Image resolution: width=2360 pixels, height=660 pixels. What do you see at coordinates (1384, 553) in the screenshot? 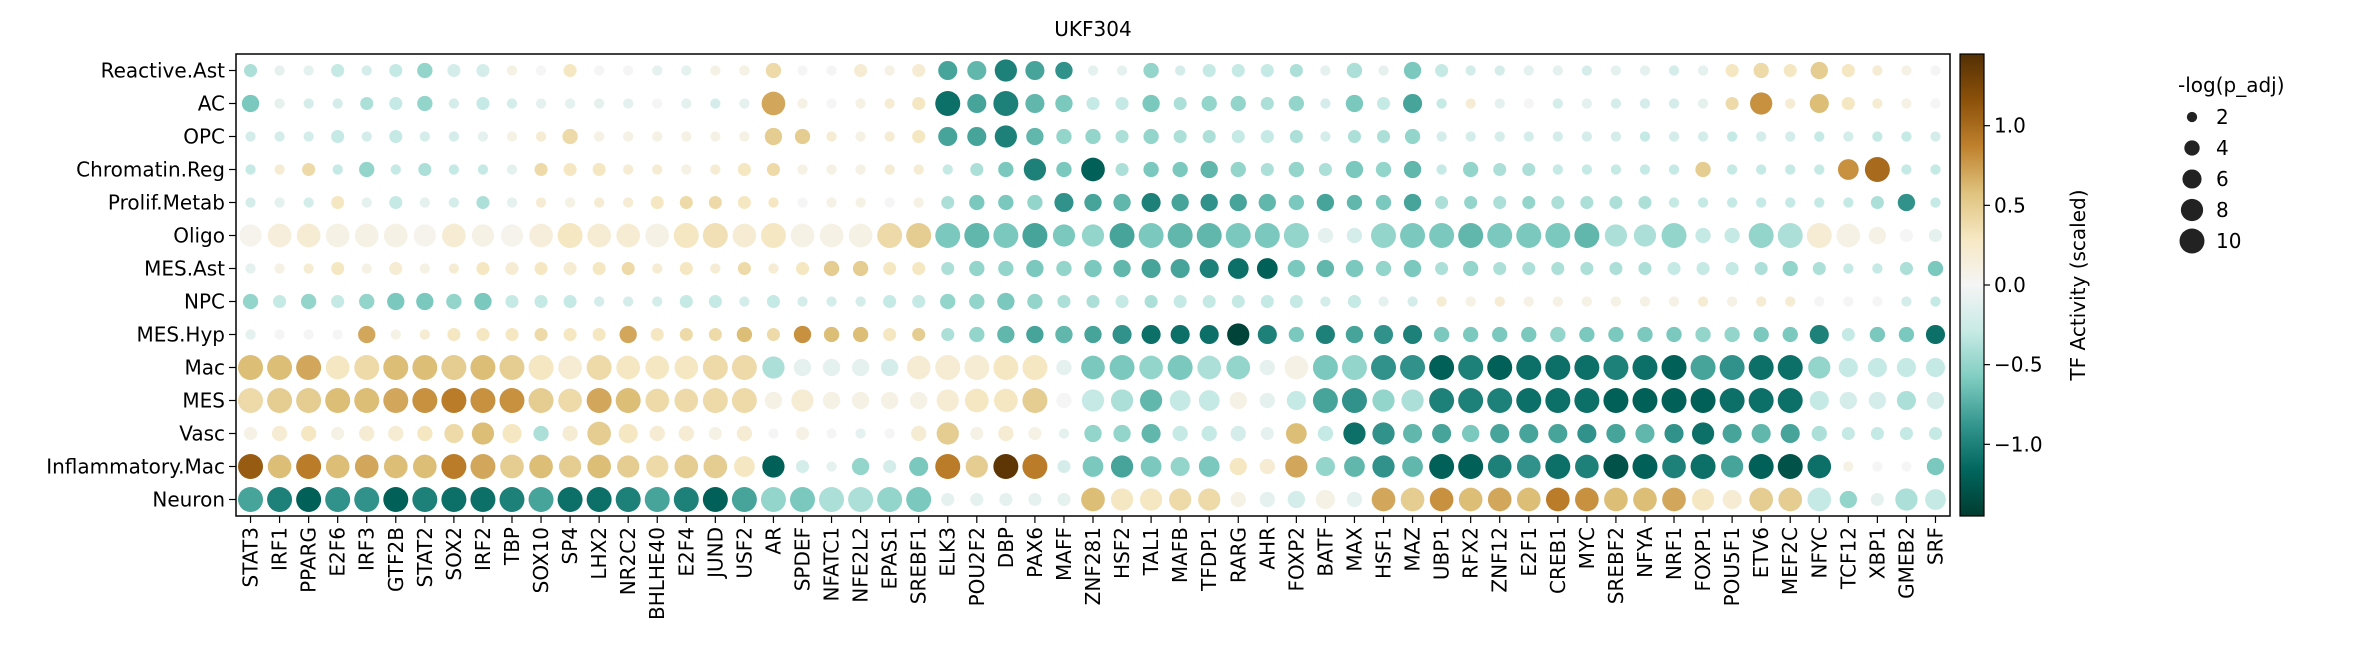
I see `column-label: HSF1` at bounding box center [1384, 553].